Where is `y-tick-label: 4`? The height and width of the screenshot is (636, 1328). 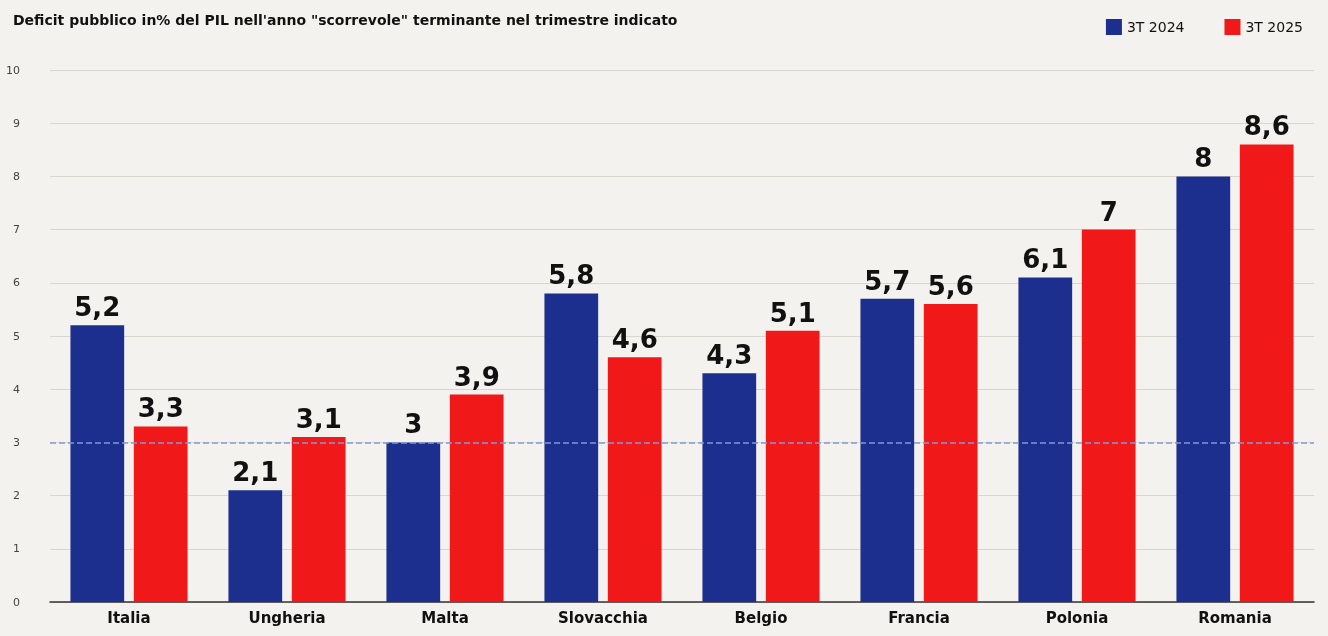
y-tick-label: 4 is located at coordinates (16, 389).